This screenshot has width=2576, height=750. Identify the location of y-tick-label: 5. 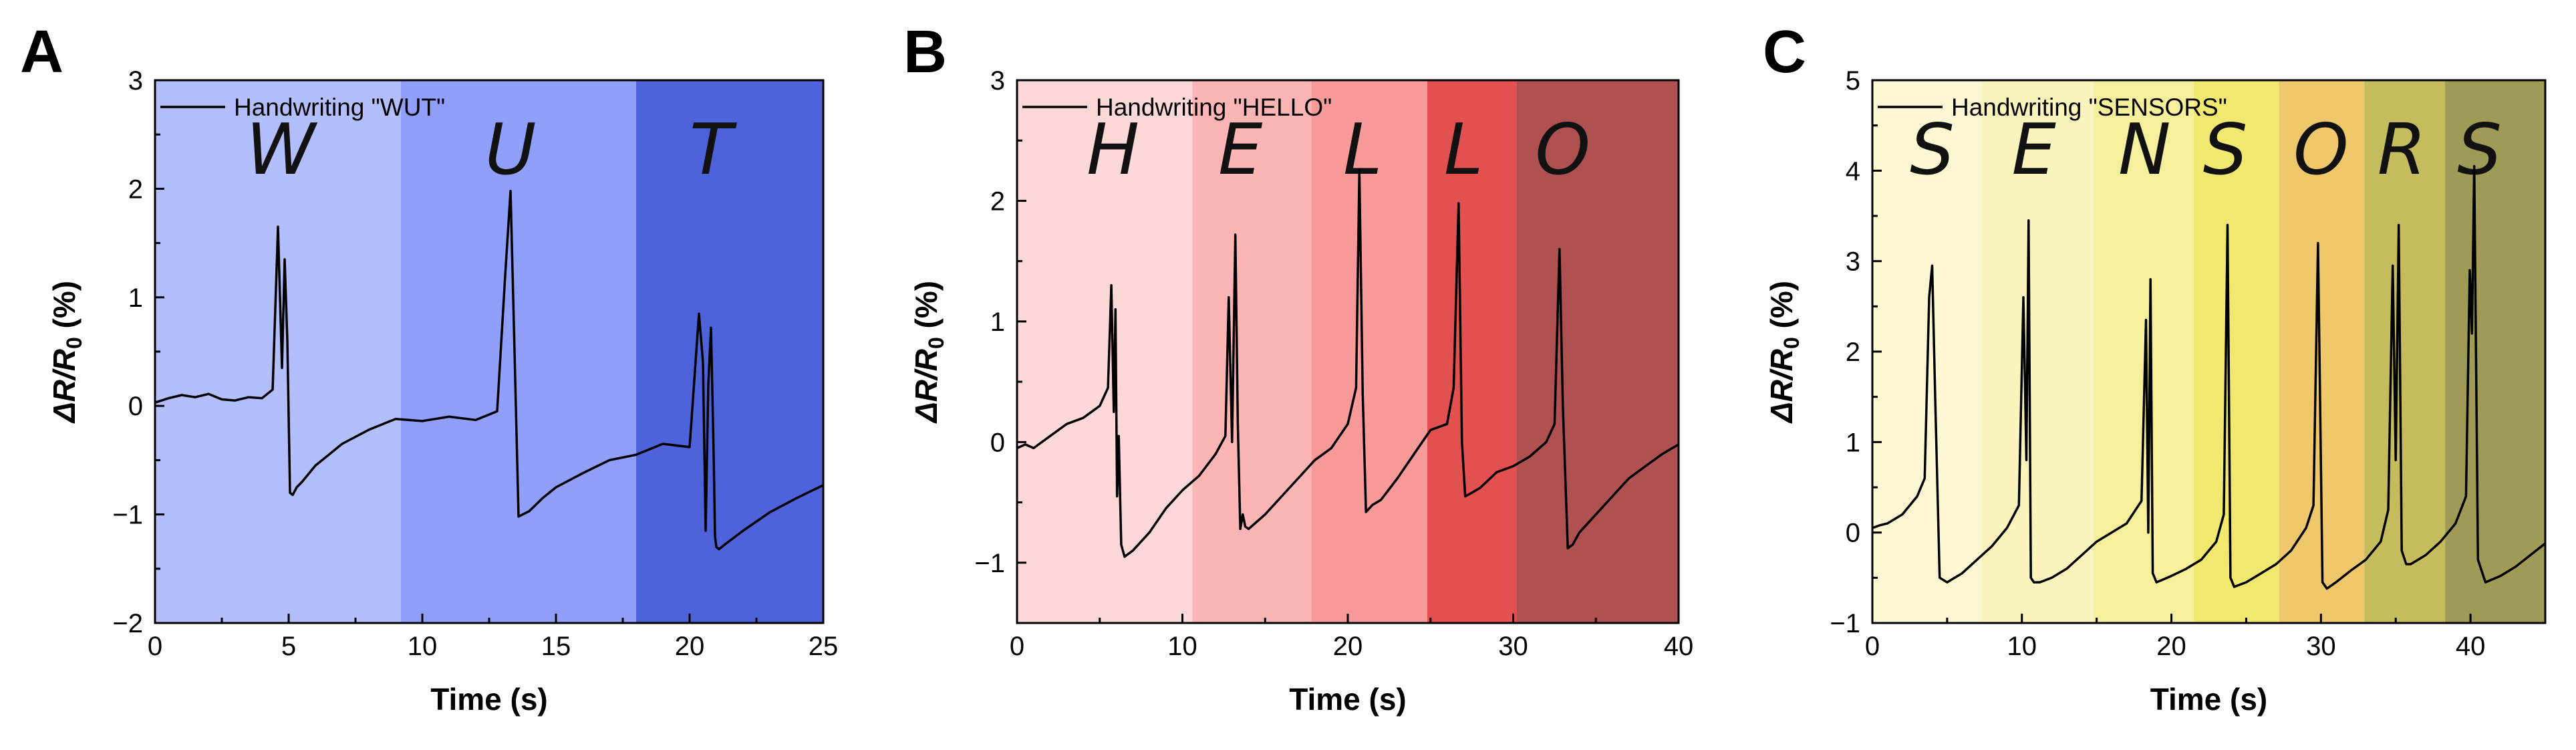
(1853, 81).